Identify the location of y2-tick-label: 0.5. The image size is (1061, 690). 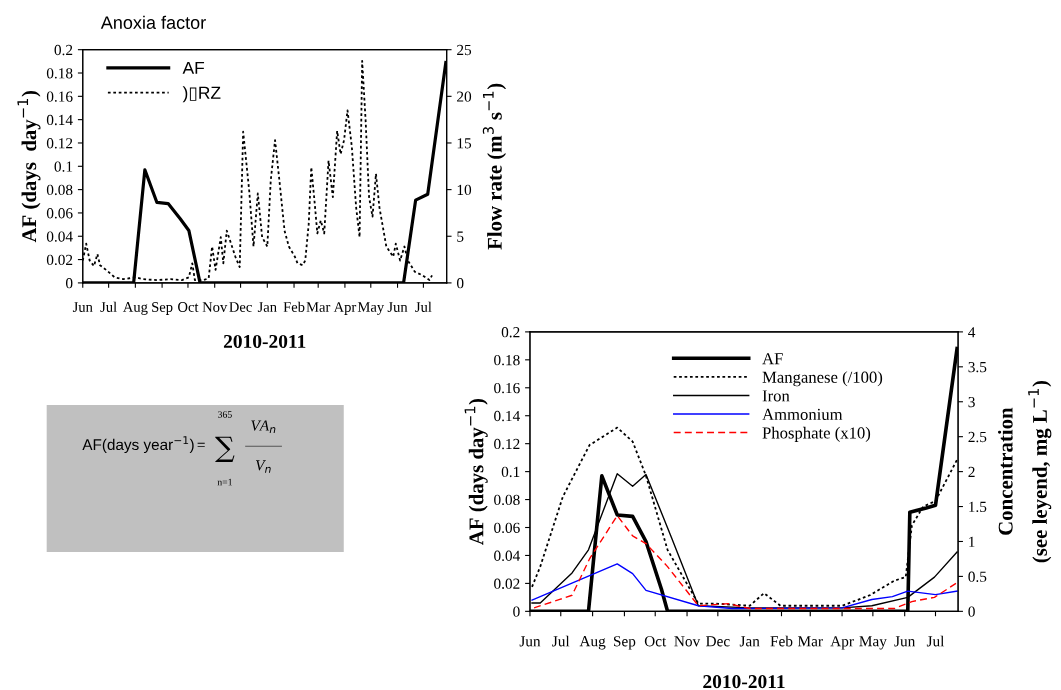
(977, 576).